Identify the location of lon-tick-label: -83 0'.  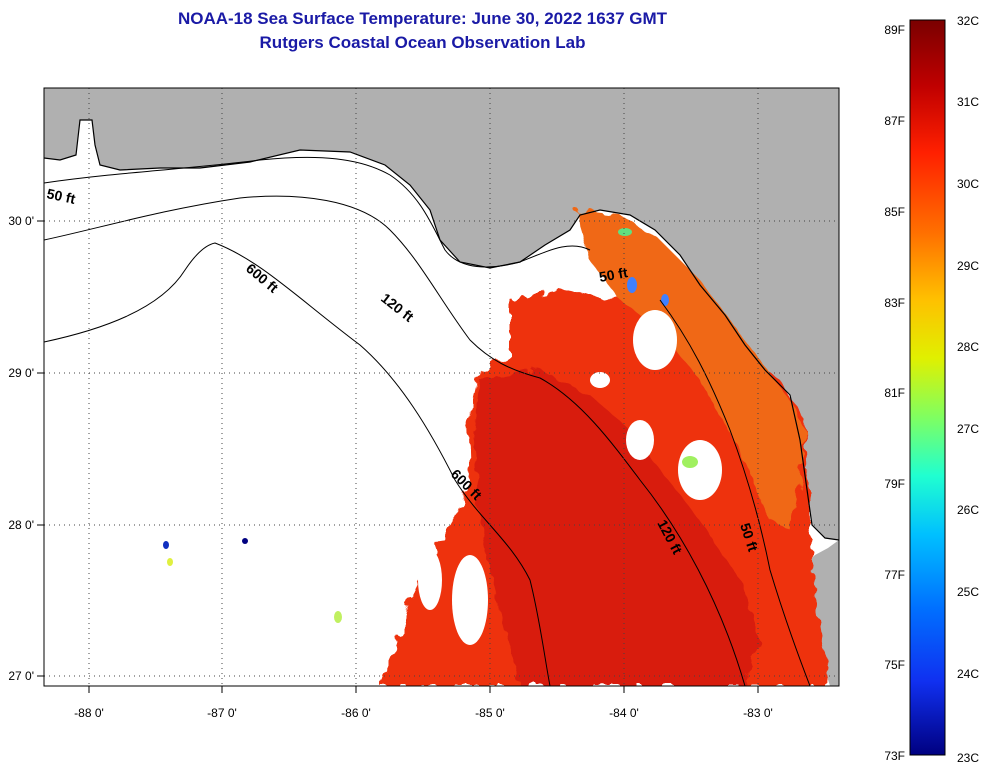
(758, 713).